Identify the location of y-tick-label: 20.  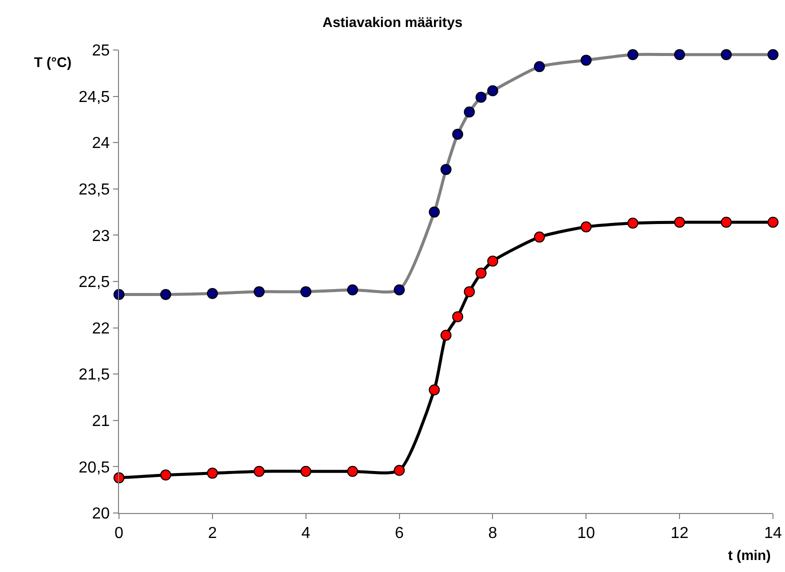
(101, 514).